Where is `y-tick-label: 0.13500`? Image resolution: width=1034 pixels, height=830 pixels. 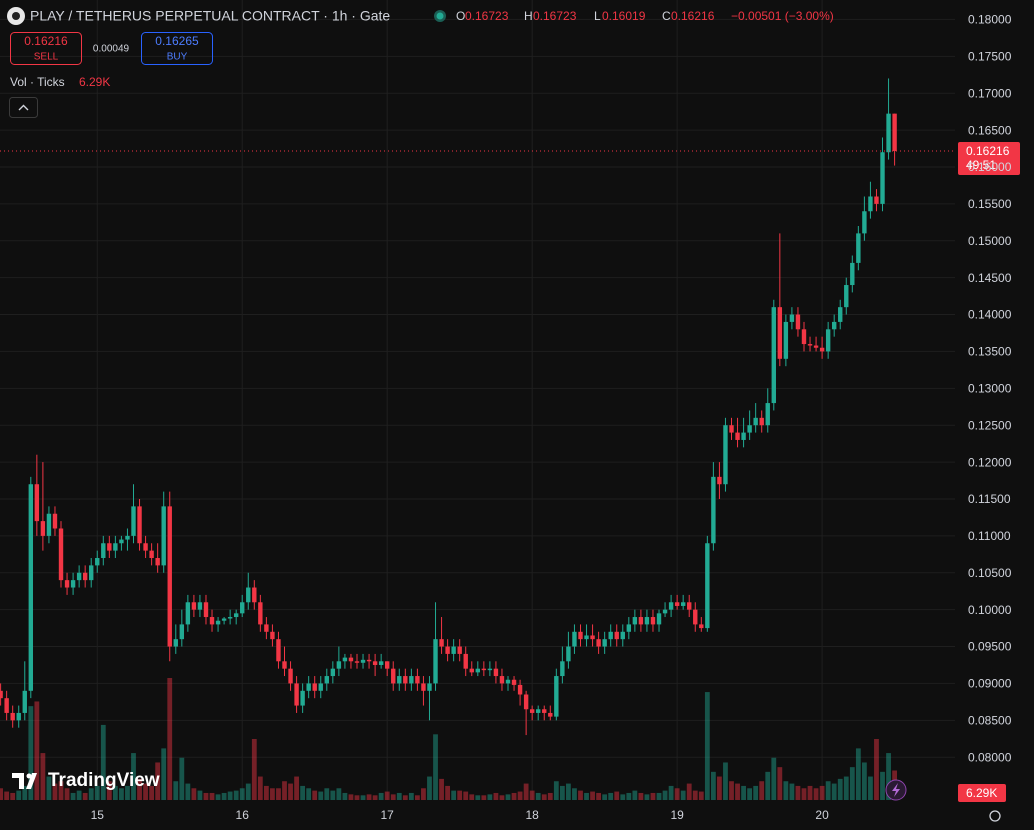
y-tick-label: 0.13500 is located at coordinates (990, 352).